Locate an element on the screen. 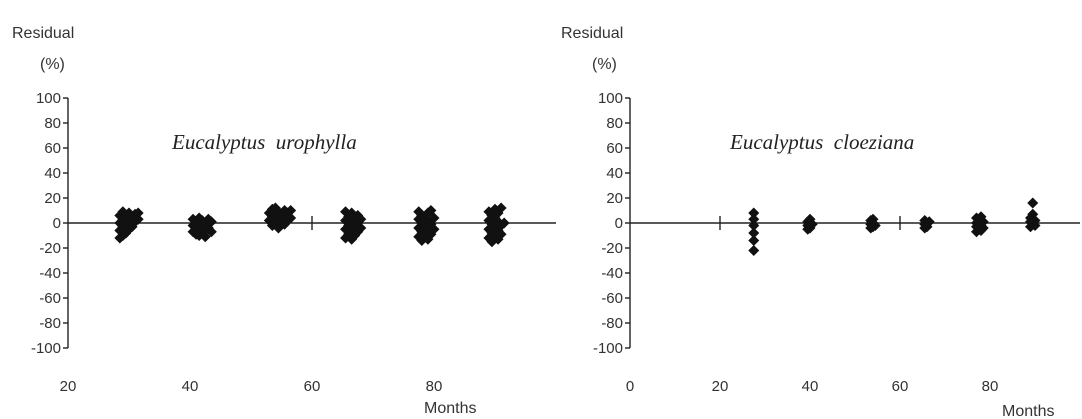 Image resolution: width=1082 pixels, height=419 pixels. chart-title: Eucalyptus urophylla is located at coordinates (264, 142).